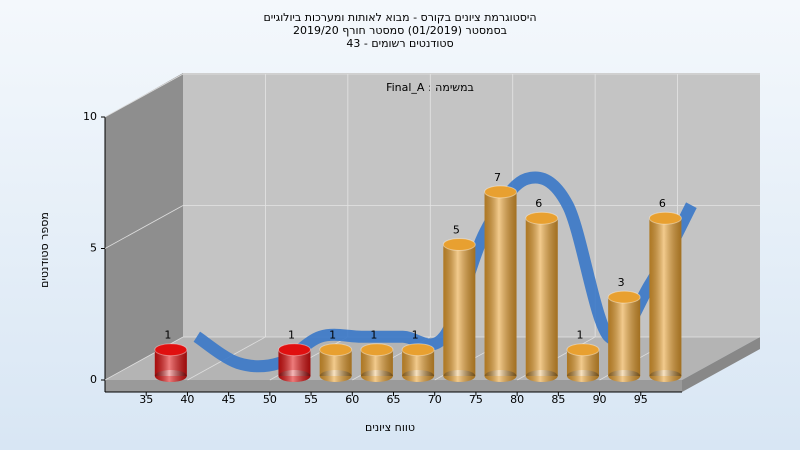 The image size is (800, 450). I want to click on x-tick-label: 70, so click(435, 399).